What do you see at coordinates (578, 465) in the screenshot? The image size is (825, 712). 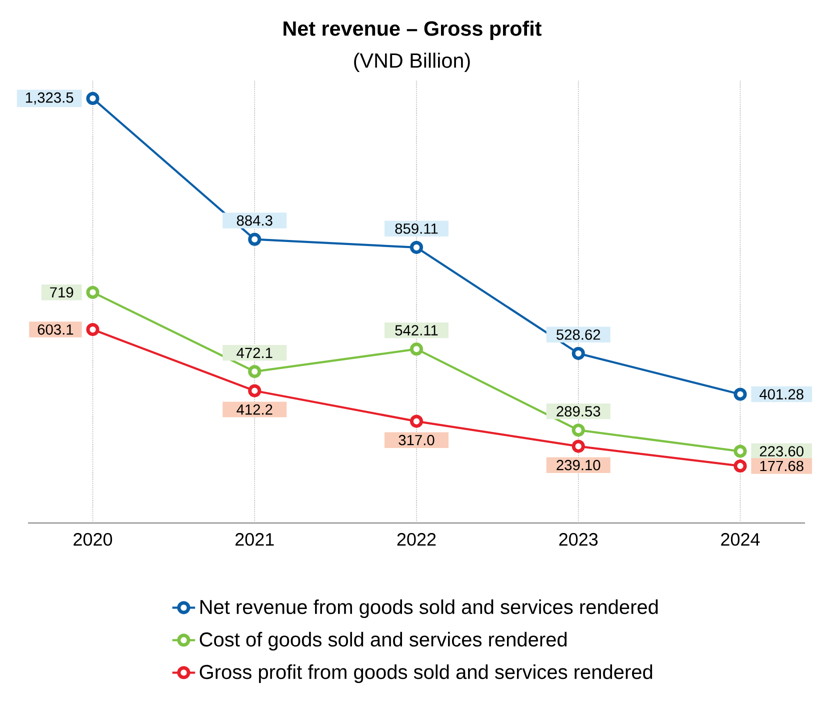 I see `data-label: 239.10` at bounding box center [578, 465].